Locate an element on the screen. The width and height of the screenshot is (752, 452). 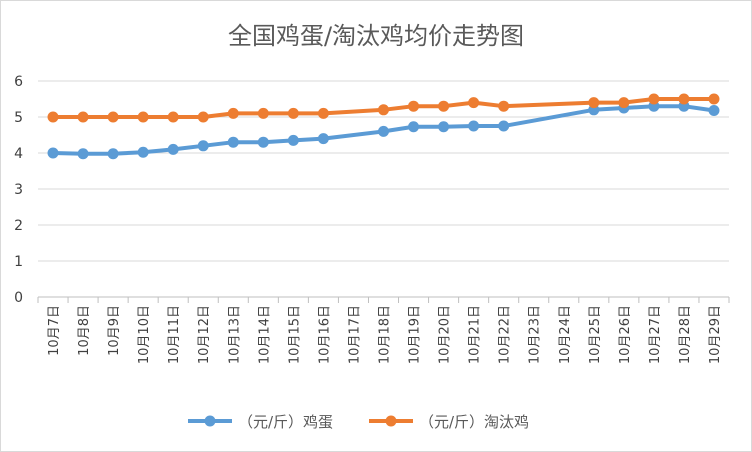
legend: （元/斤）鸡蛋 （元/斤）淘汰鸡 is located at coordinates (358, 422).